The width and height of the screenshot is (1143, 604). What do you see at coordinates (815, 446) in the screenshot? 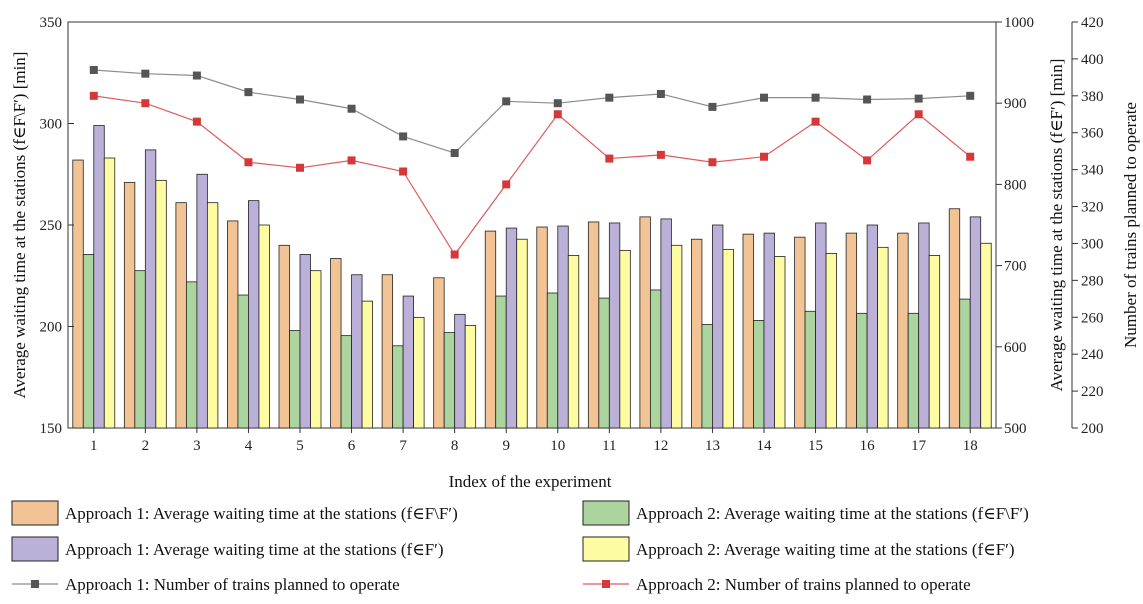
I see `x-tick-label: 15` at bounding box center [815, 446].